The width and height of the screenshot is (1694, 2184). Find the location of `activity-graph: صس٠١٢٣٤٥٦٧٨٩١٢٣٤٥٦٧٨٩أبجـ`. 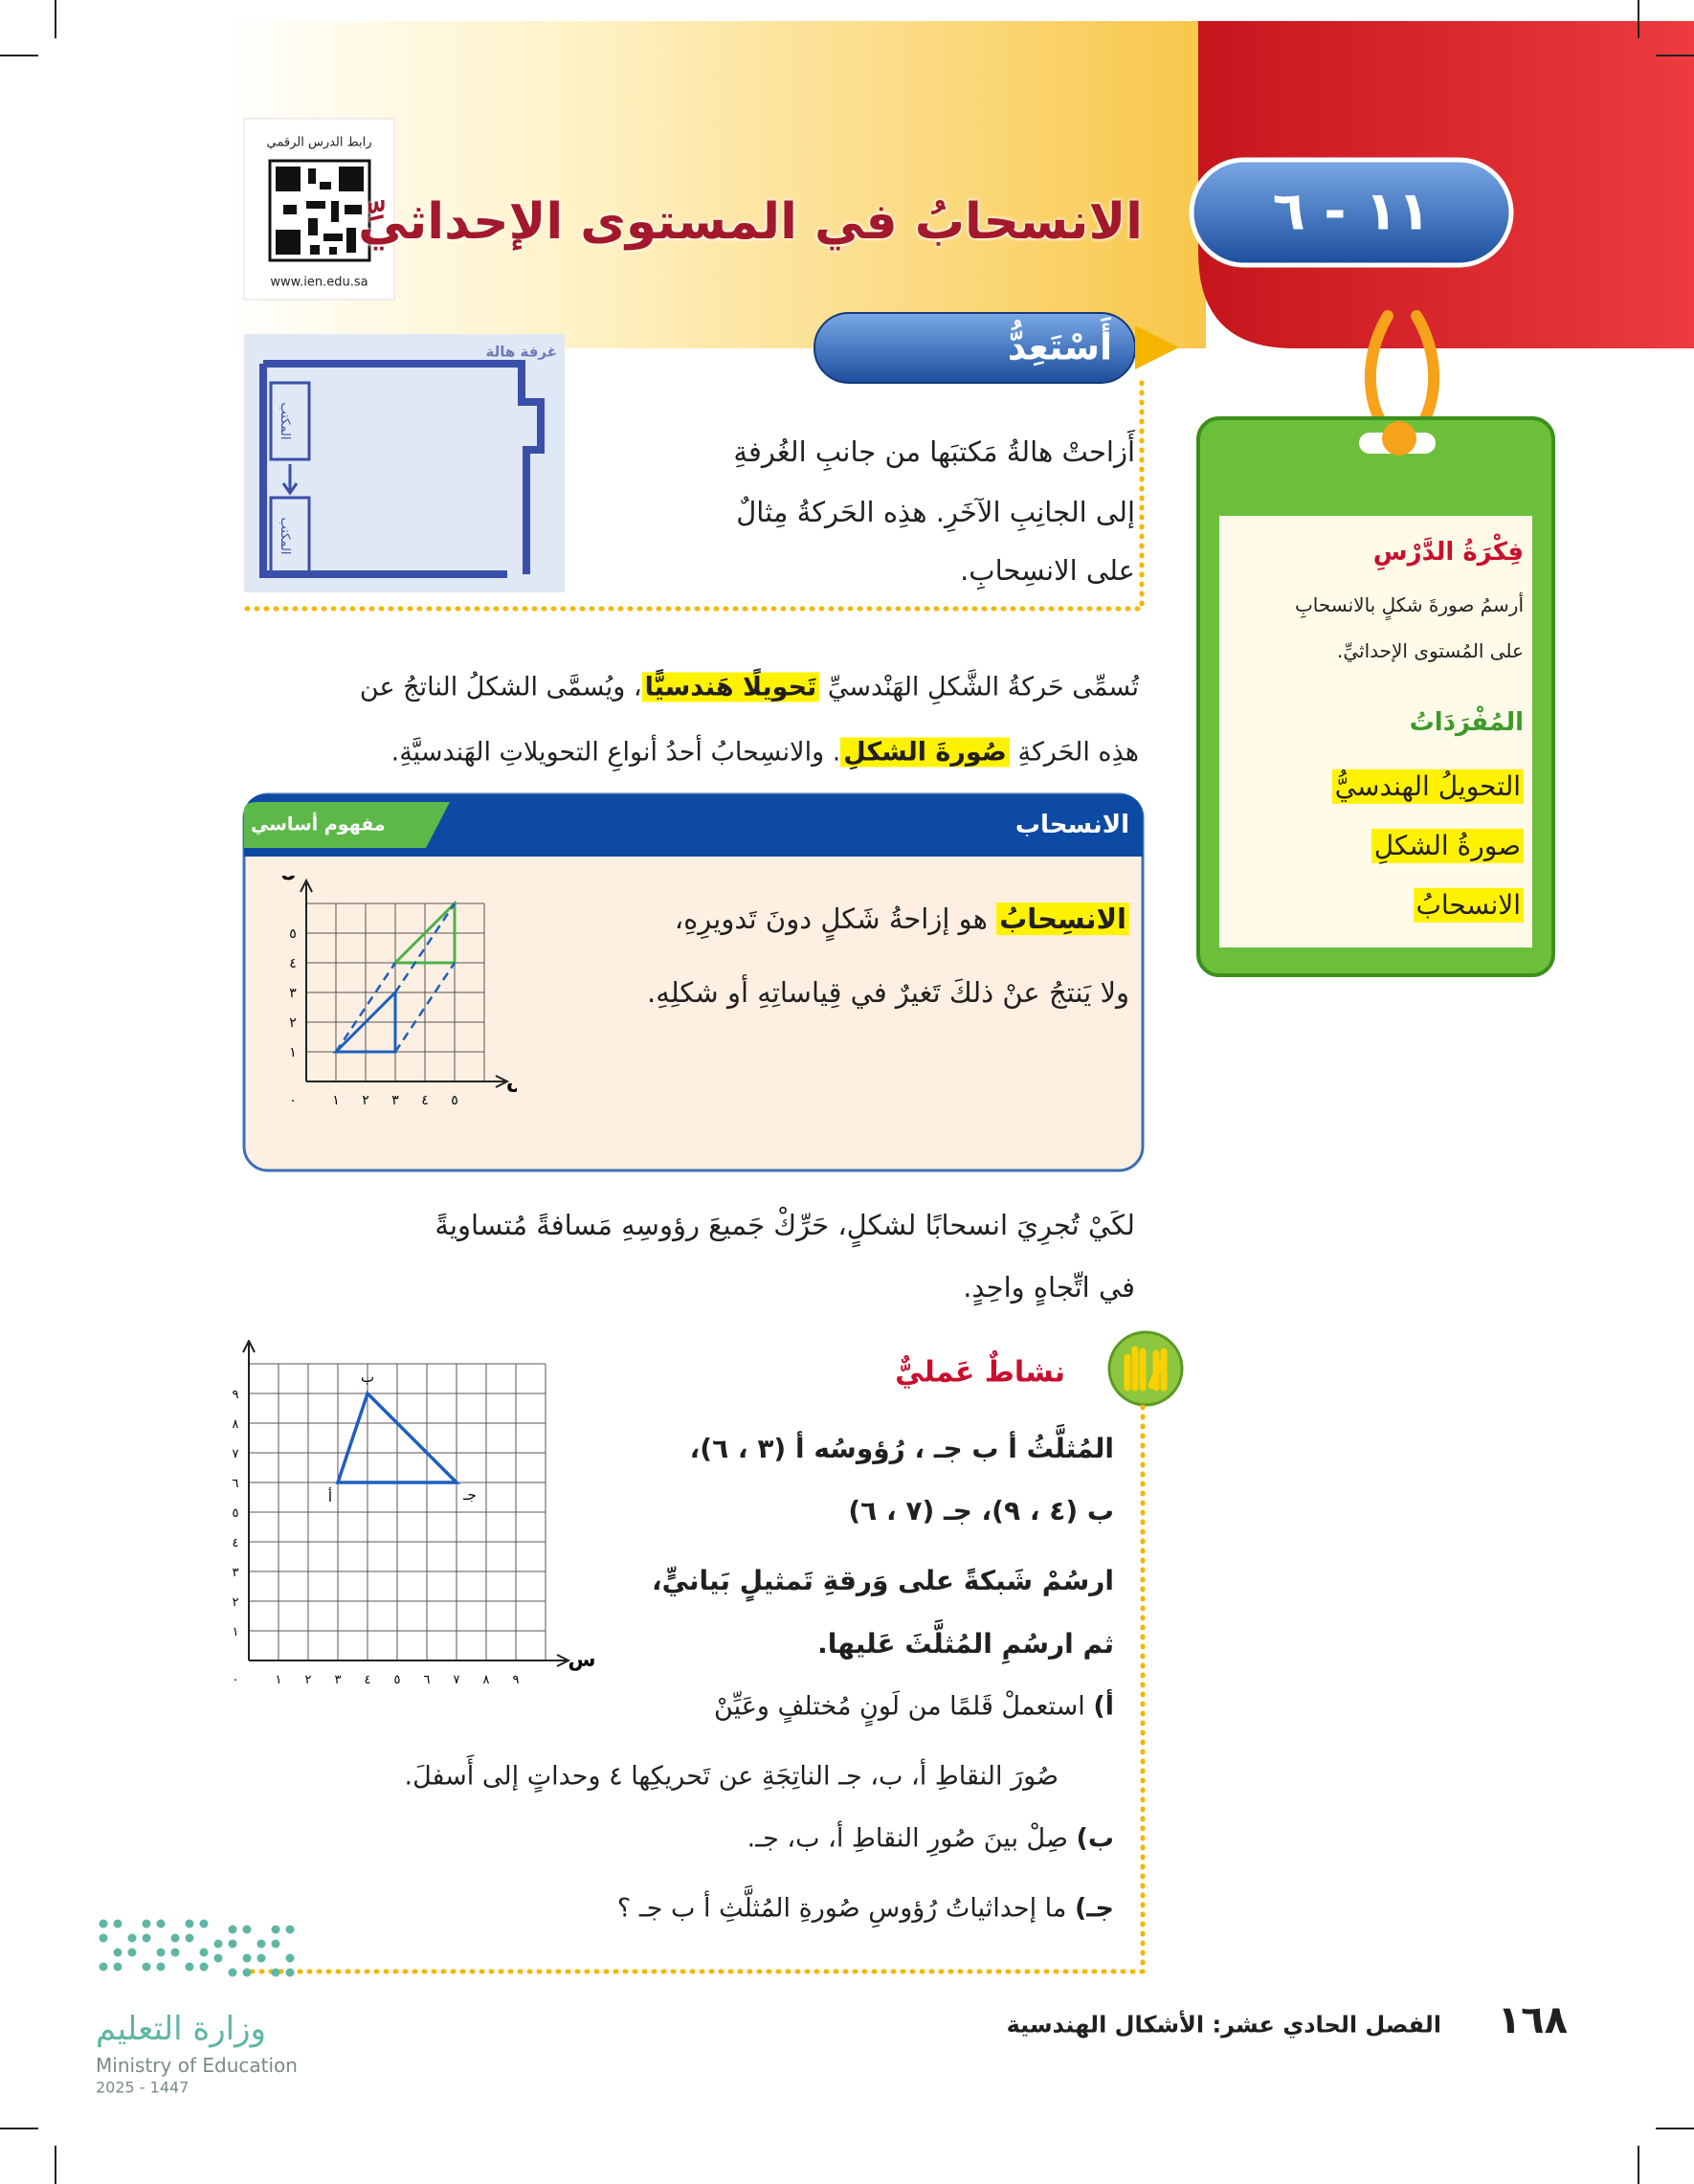

activity-graph: صس٠١٢٣٤٥٦٧٨٩١٢٣٤٥٦٧٨٩أبجـ is located at coordinates (414, 1514).